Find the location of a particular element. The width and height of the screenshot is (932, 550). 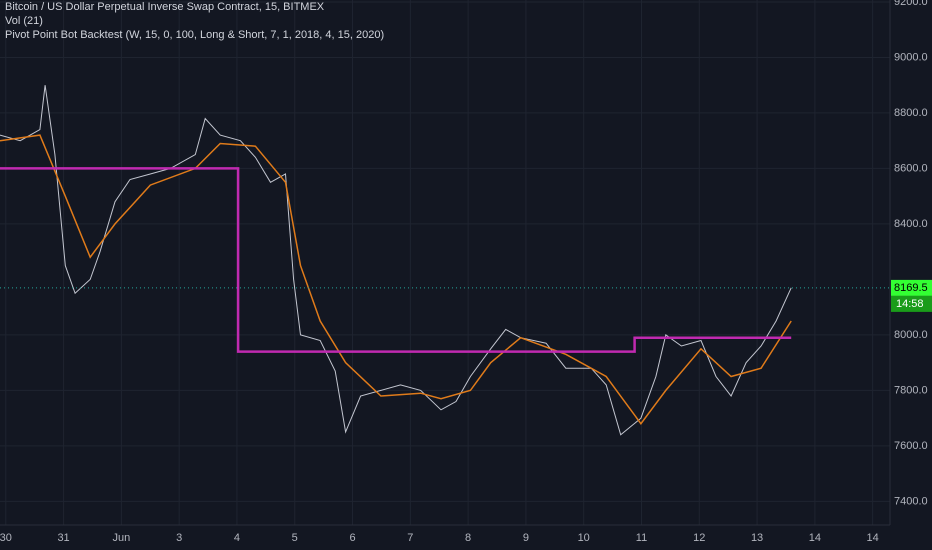

x-tick-label: 9 is located at coordinates (526, 538).